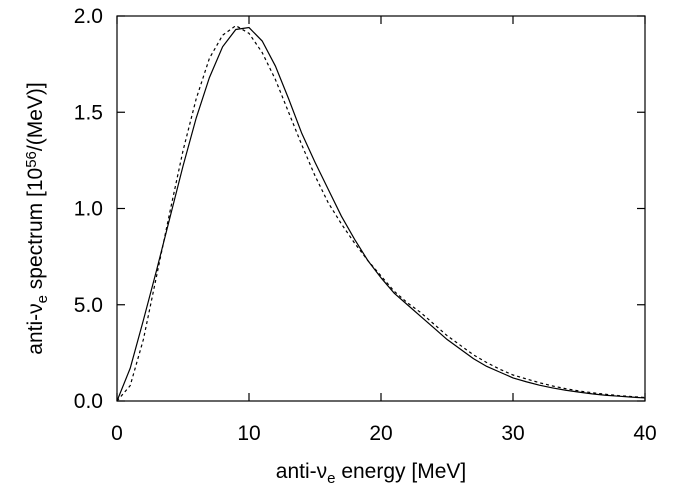  I want to click on x-tick-label: 20, so click(380, 433).